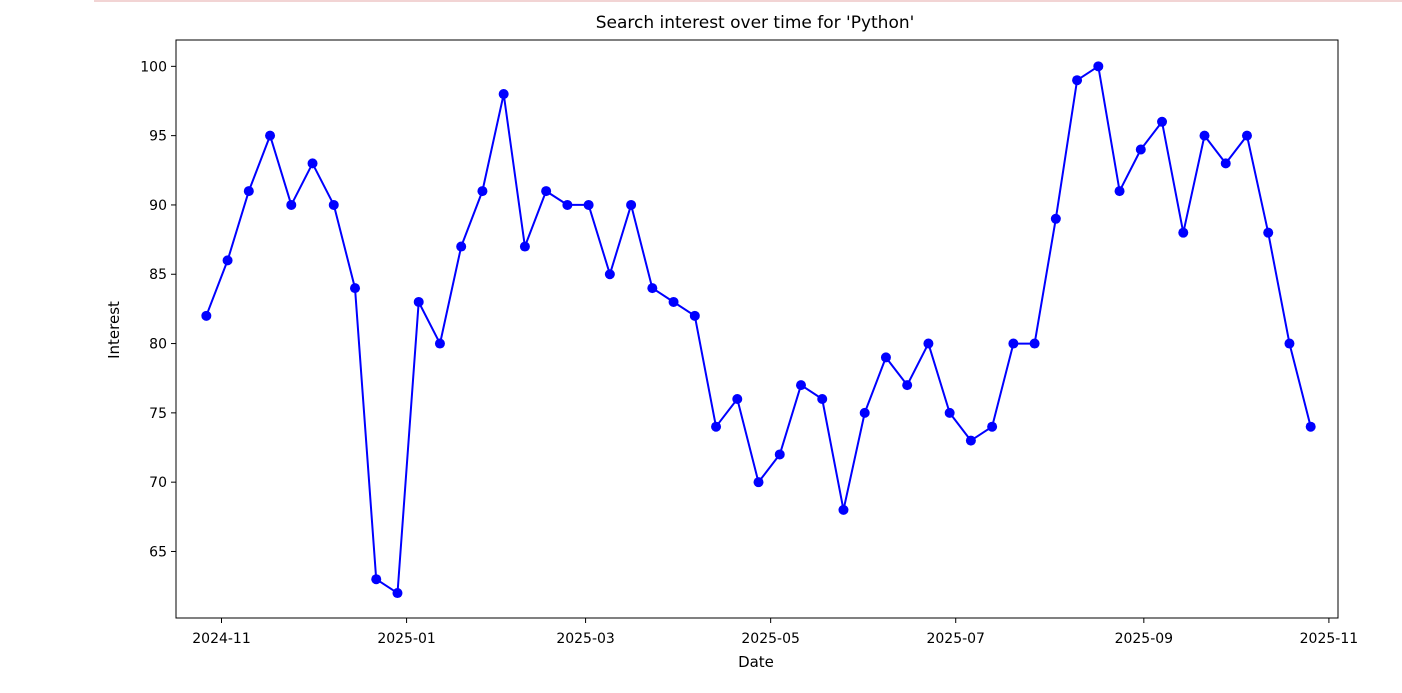 The image size is (1402, 693). What do you see at coordinates (158, 483) in the screenshot?
I see `y-tick-label: 70` at bounding box center [158, 483].